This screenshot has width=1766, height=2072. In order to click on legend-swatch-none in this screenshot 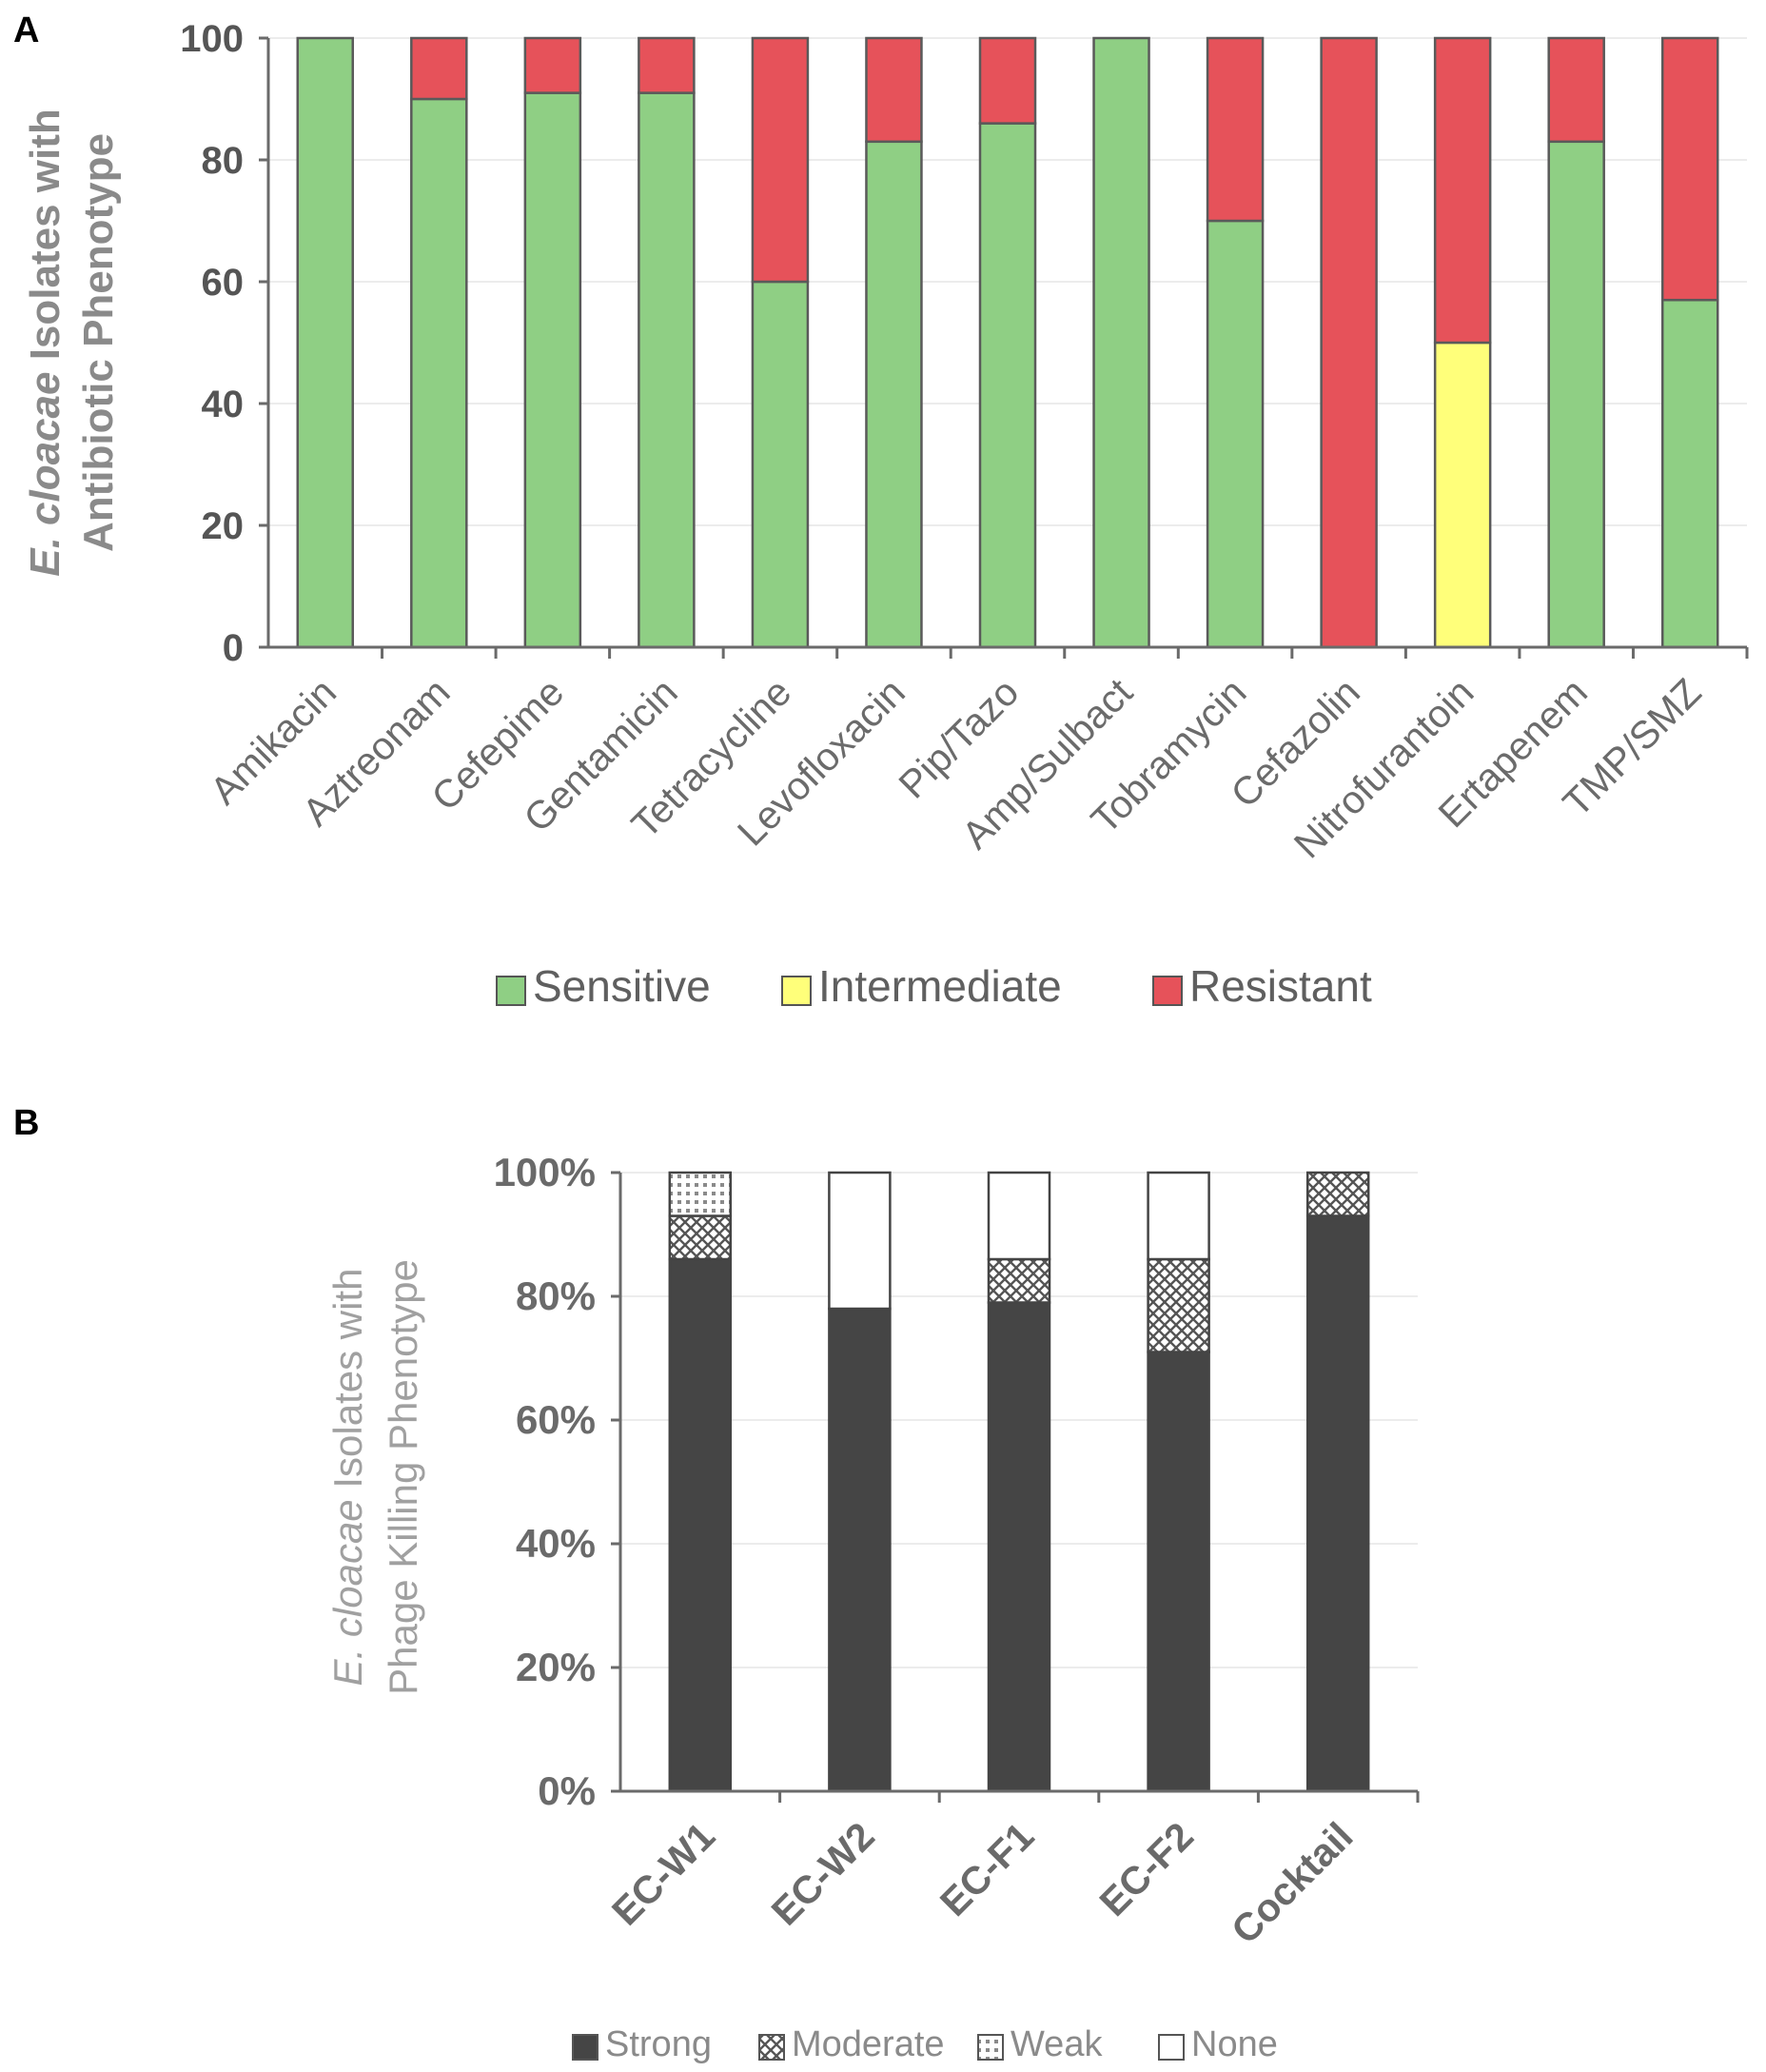, I will do `click(1171, 2047)`.